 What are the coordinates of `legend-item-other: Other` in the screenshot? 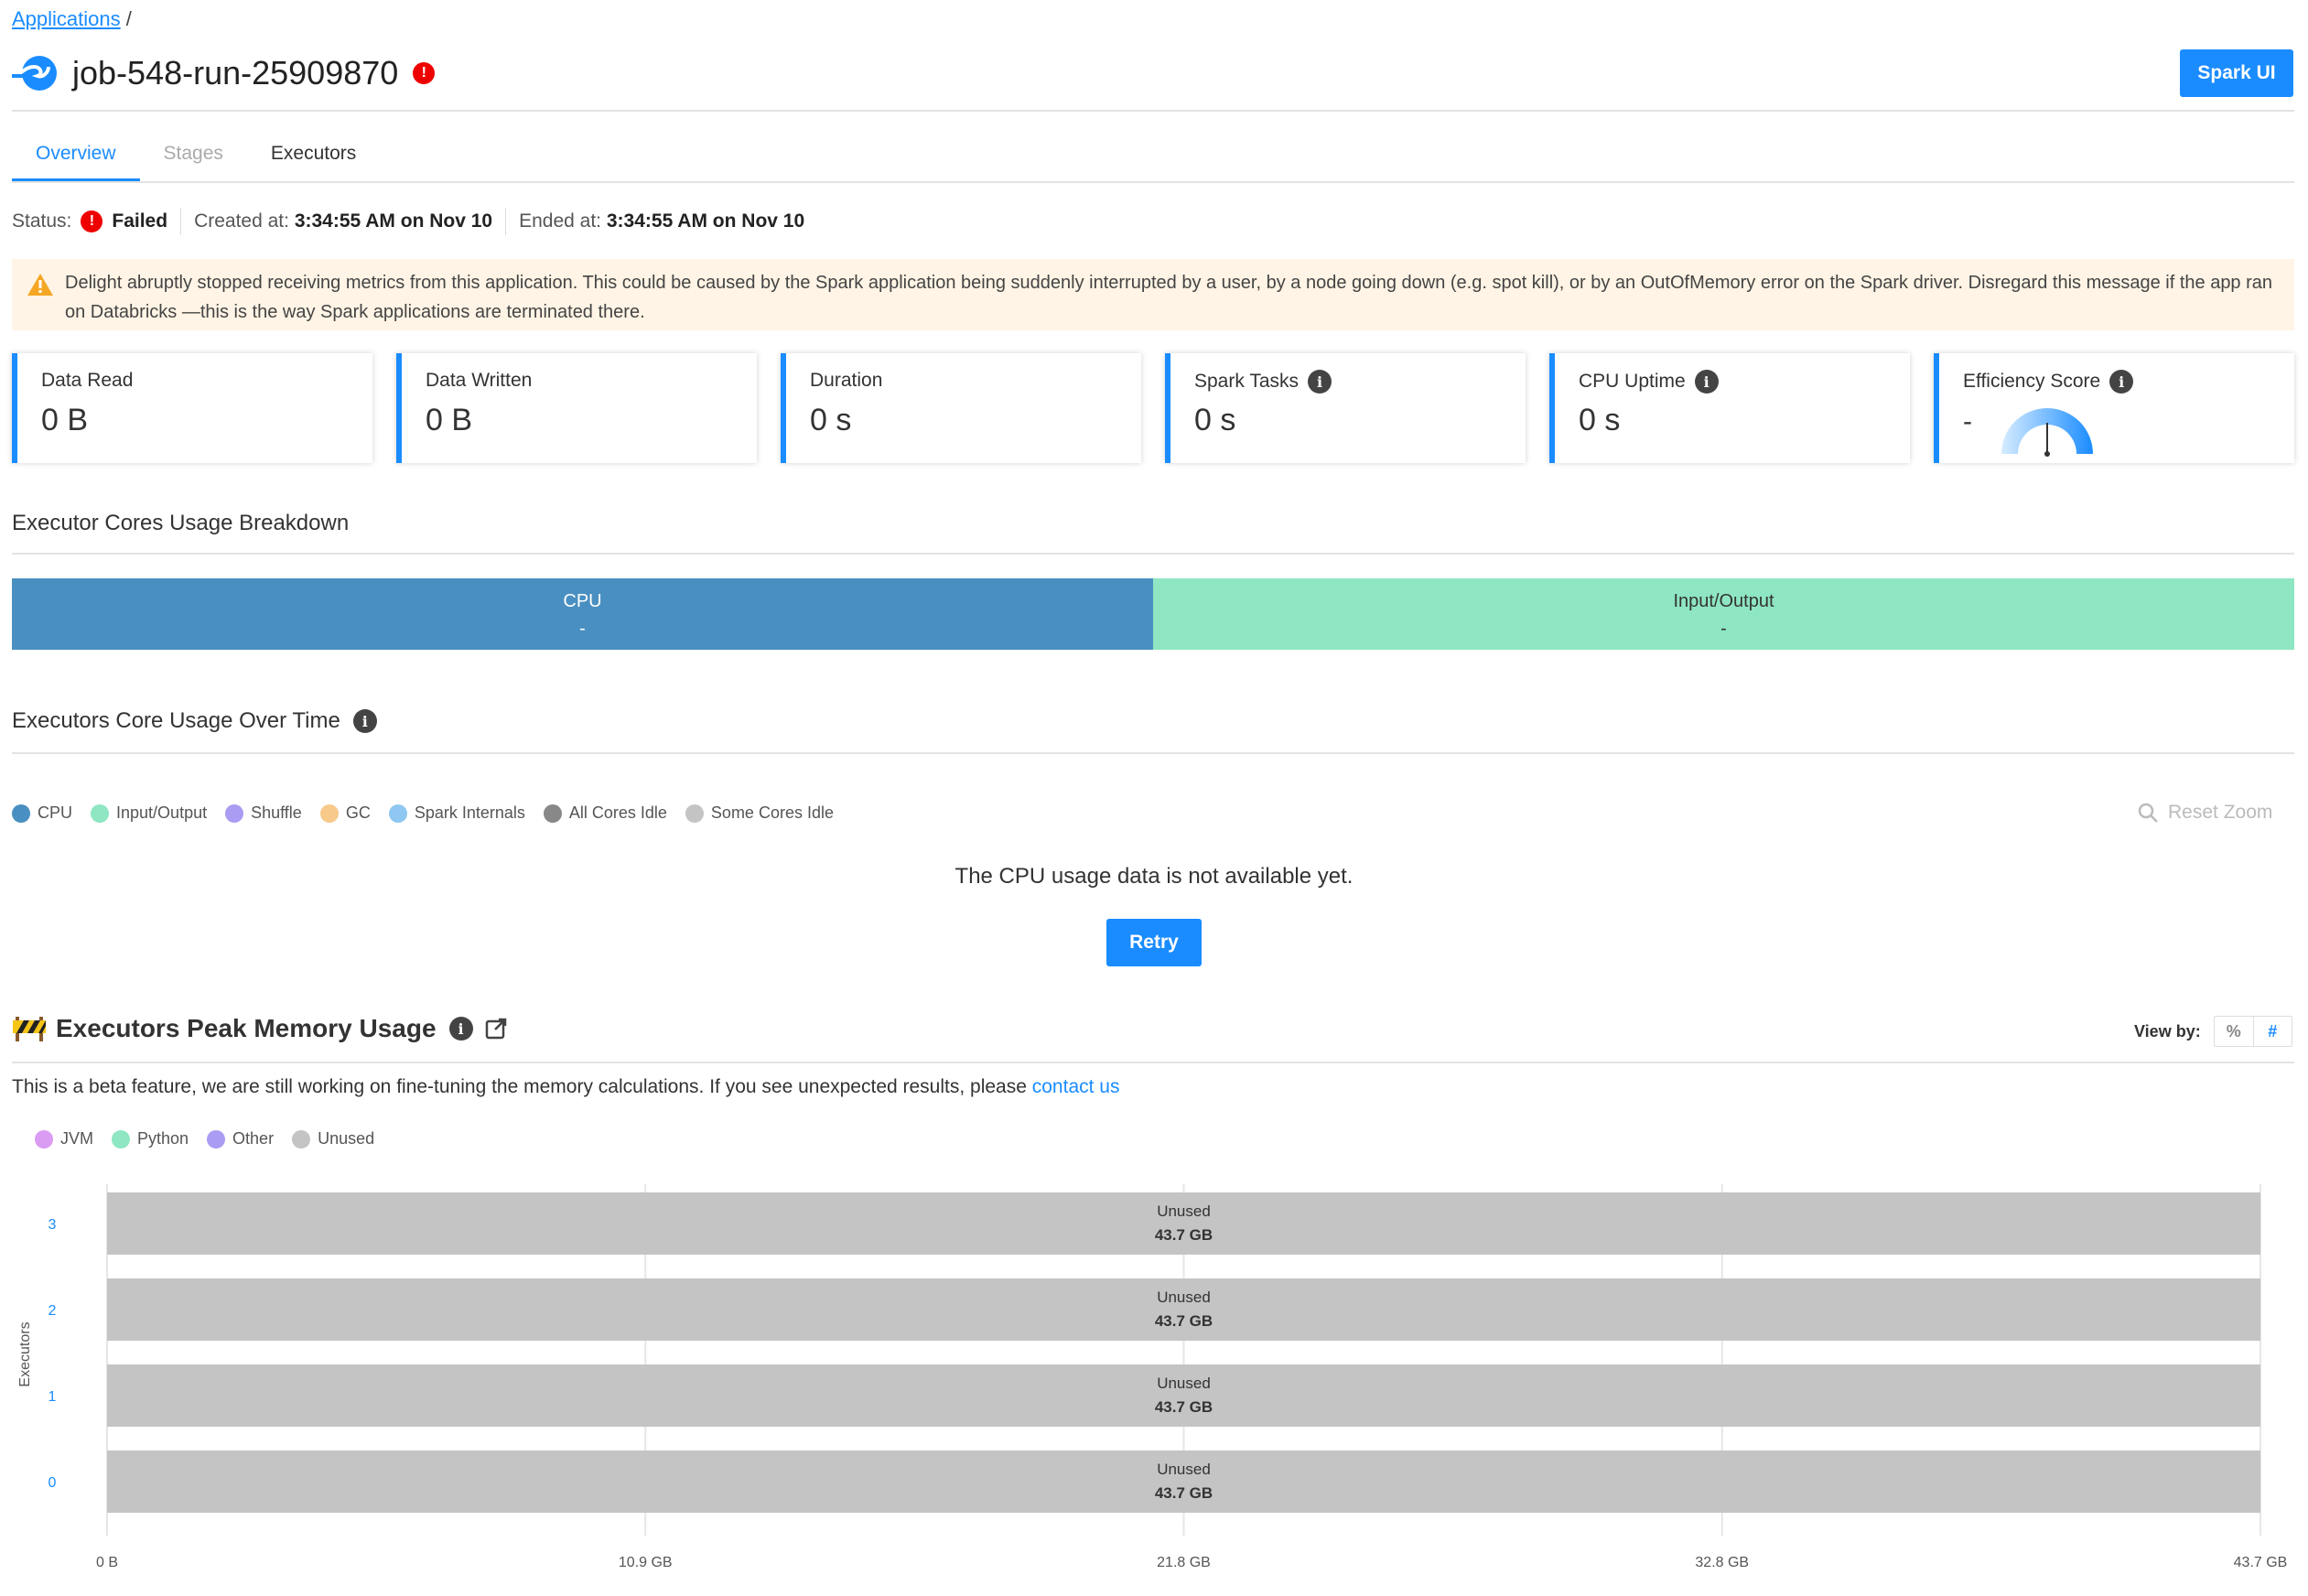 It's located at (241, 1138).